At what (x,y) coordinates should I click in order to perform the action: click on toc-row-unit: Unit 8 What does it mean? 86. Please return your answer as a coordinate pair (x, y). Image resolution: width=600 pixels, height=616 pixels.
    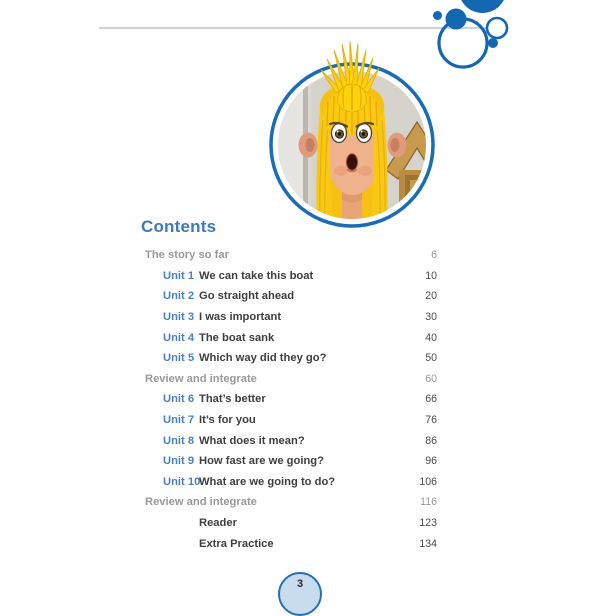
    Looking at the image, I should click on (290, 440).